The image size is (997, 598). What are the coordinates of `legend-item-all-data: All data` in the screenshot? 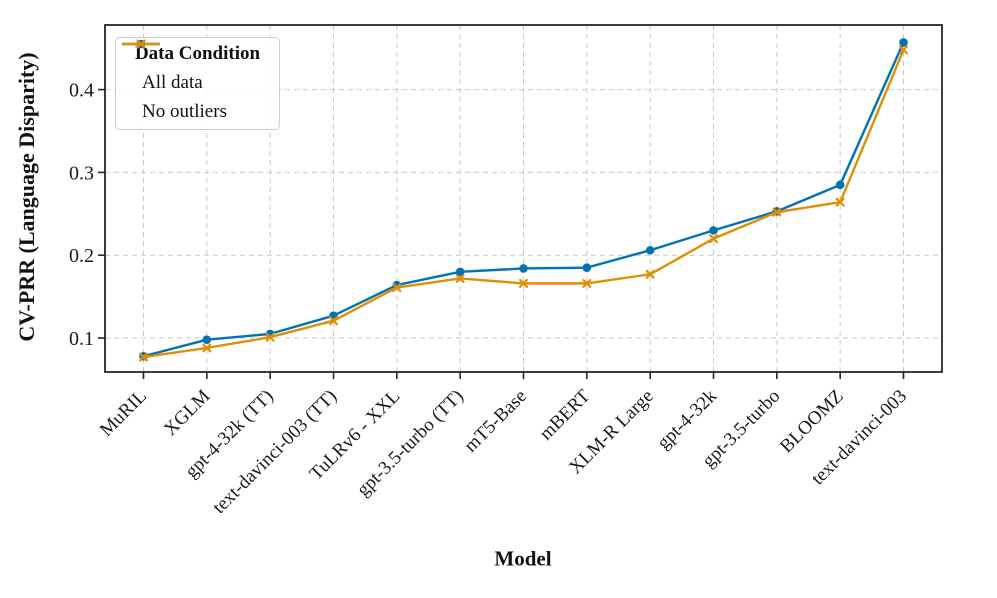 It's located at (196, 68).